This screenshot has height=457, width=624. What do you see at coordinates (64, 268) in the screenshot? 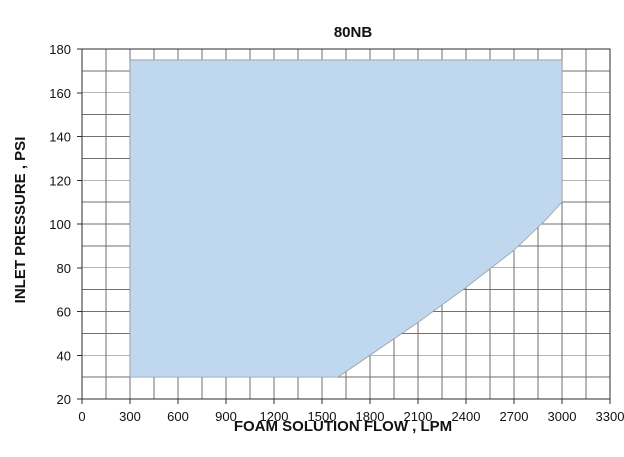
I see `y-tick-label: 80` at bounding box center [64, 268].